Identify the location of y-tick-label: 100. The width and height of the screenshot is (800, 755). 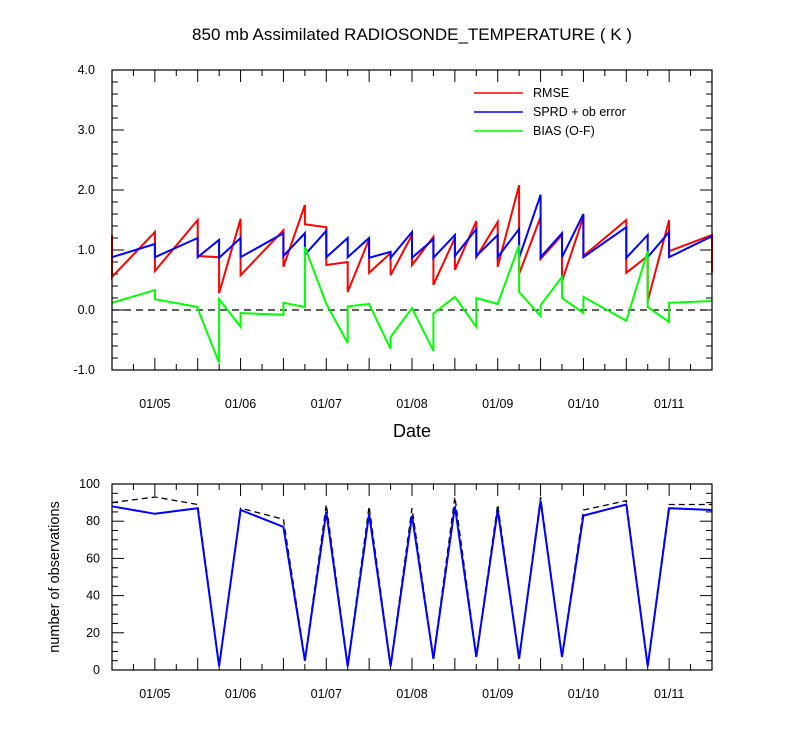
(89, 484).